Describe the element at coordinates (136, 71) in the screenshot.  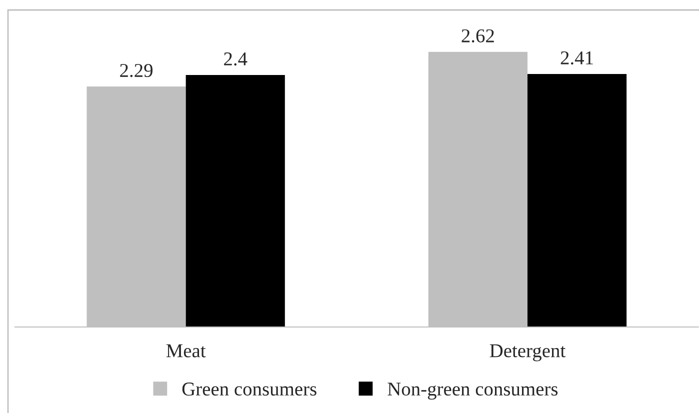
I see `data-label: 2.29` at that location.